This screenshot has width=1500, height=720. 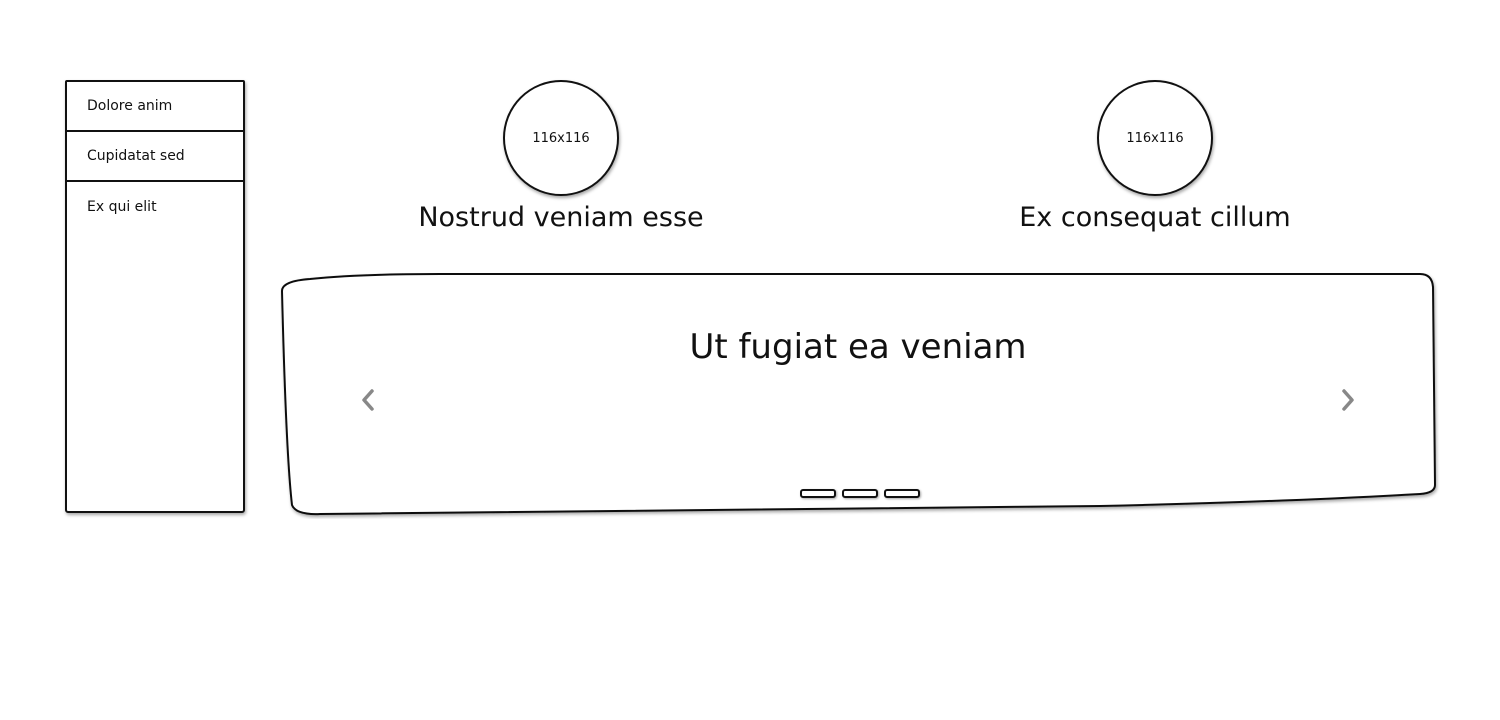 I want to click on carousel-prev-button, so click(x=368, y=400).